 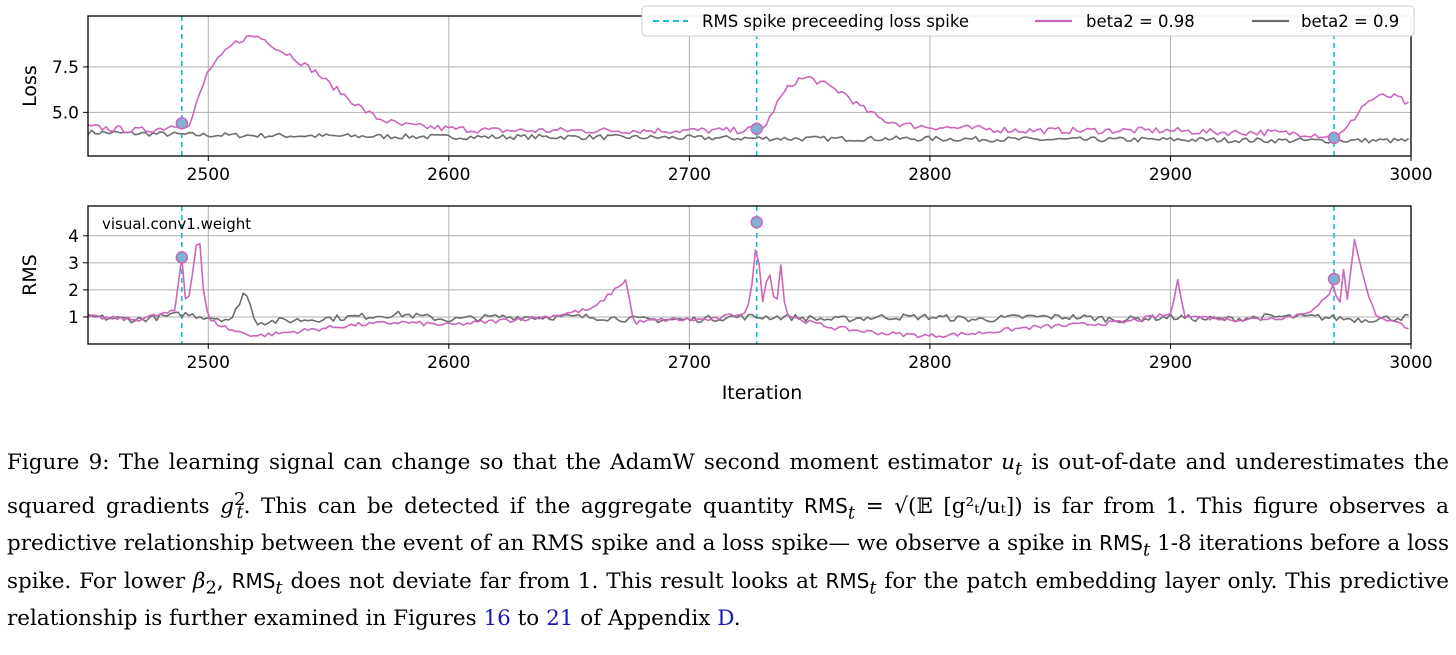 I want to click on math-g-sub: t, so click(x=240, y=513).